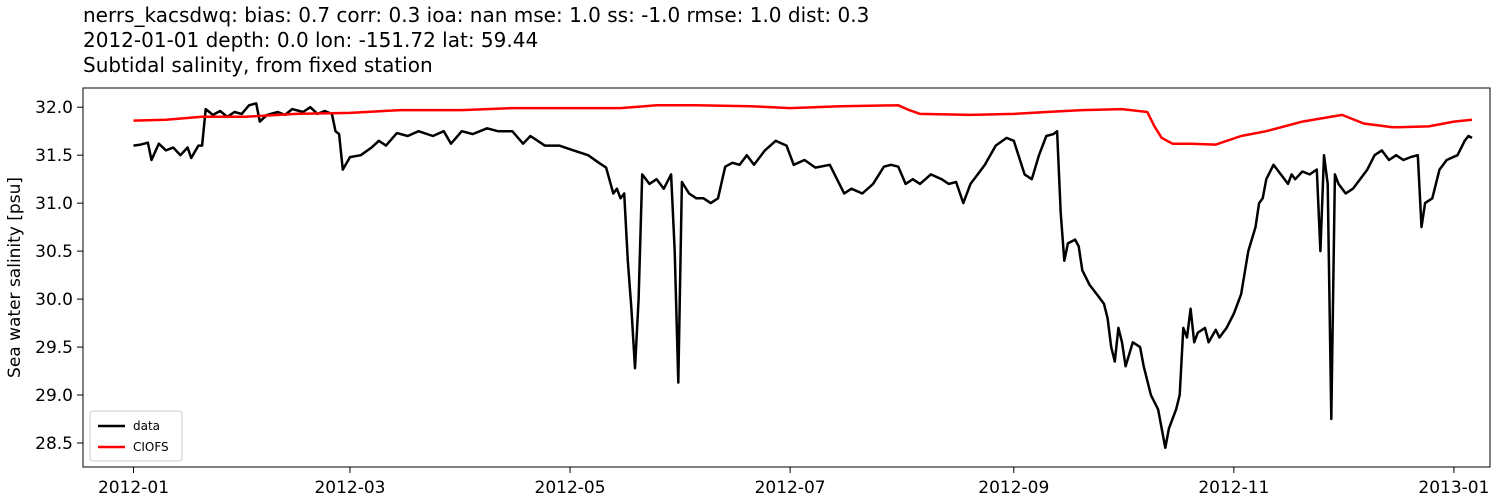 Image resolution: width=1500 pixels, height=500 pixels. Describe the element at coordinates (54, 348) in the screenshot. I see `y-tick-label: 29.5` at that location.